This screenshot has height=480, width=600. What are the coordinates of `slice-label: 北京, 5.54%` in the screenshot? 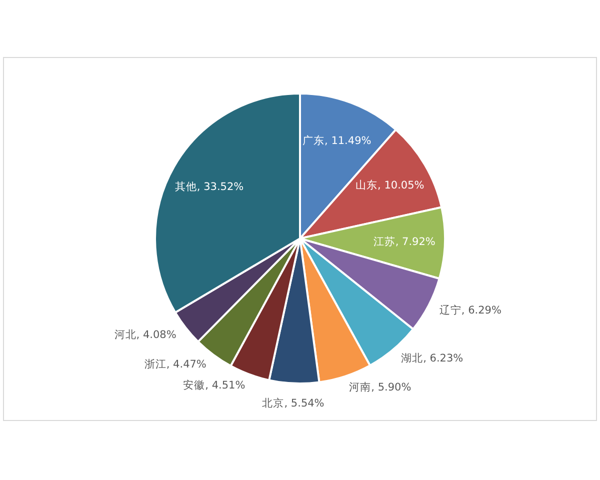 It's located at (293, 403).